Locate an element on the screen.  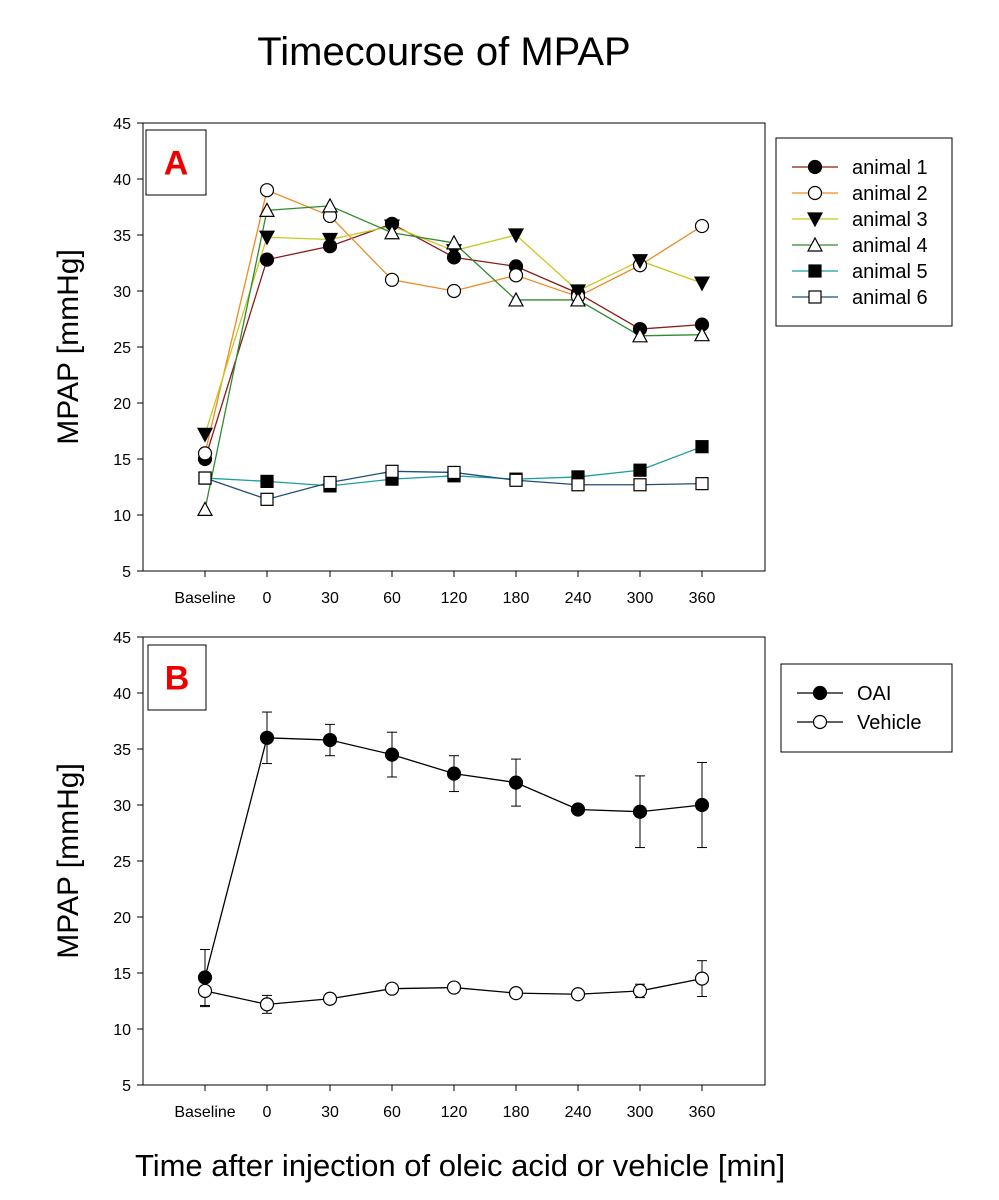
panel-label: A is located at coordinates (176, 164).